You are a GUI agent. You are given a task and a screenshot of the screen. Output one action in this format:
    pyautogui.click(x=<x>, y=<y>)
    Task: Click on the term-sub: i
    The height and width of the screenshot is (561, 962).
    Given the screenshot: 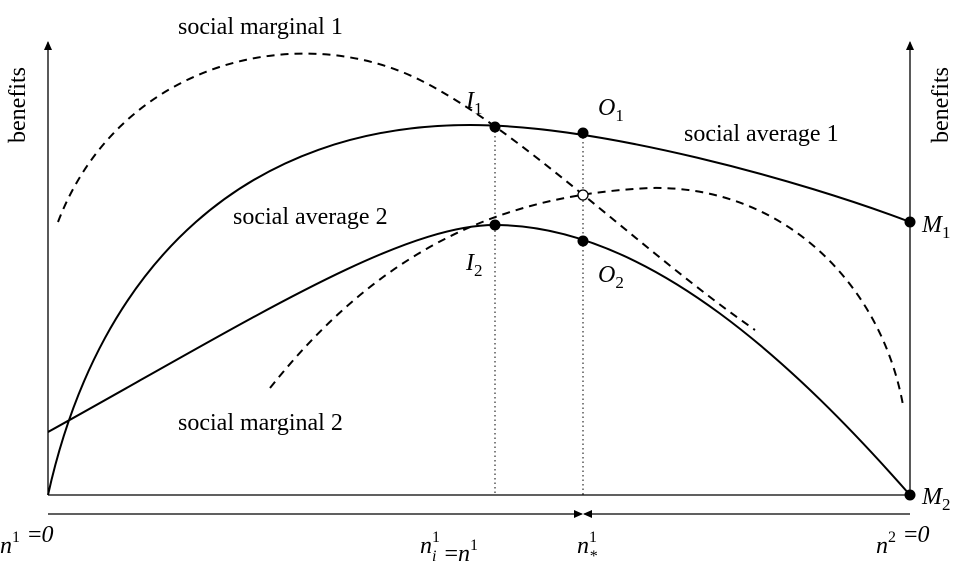 What is the action you would take?
    pyautogui.click(x=434, y=554)
    